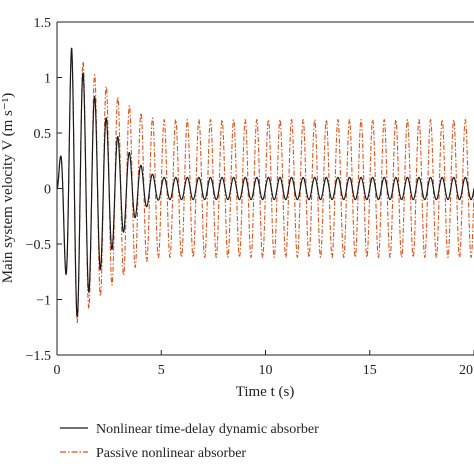 The image size is (474, 474). Describe the element at coordinates (47, 190) in the screenshot. I see `y-tick-label: 0` at that location.